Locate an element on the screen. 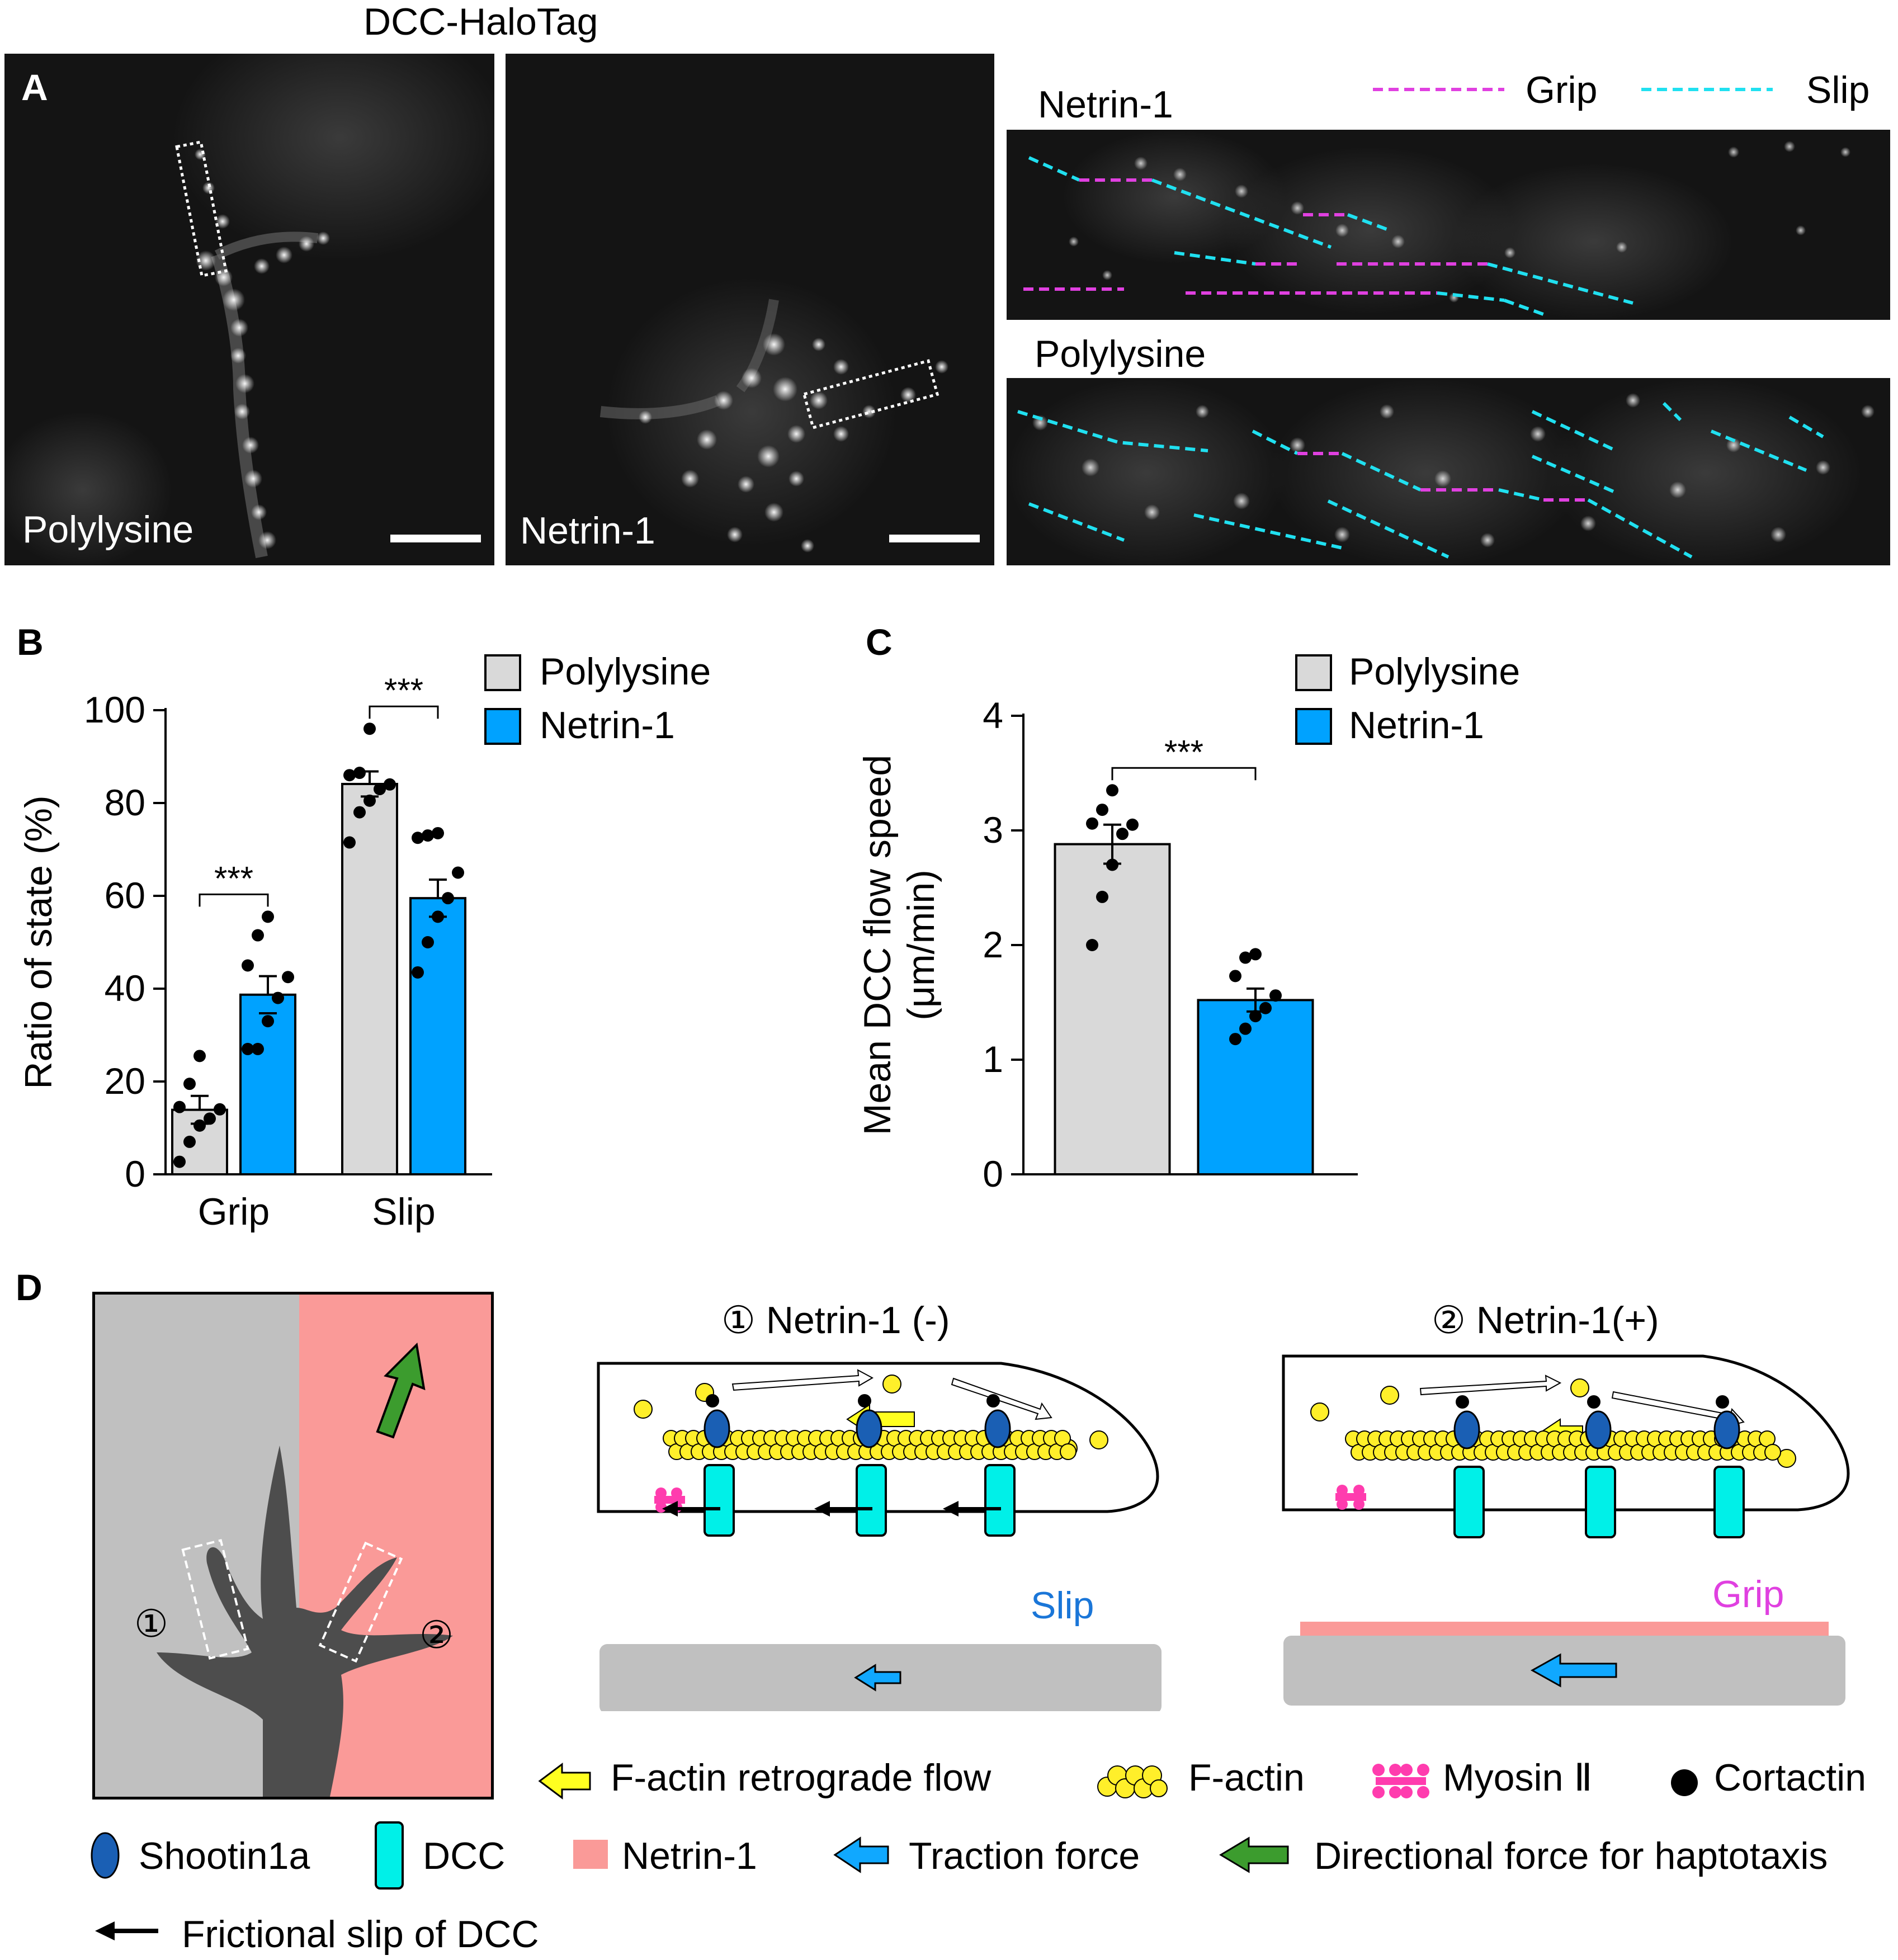 This screenshot has height=1960, width=1898. legend-cortactin-icon is located at coordinates (1685, 1782).